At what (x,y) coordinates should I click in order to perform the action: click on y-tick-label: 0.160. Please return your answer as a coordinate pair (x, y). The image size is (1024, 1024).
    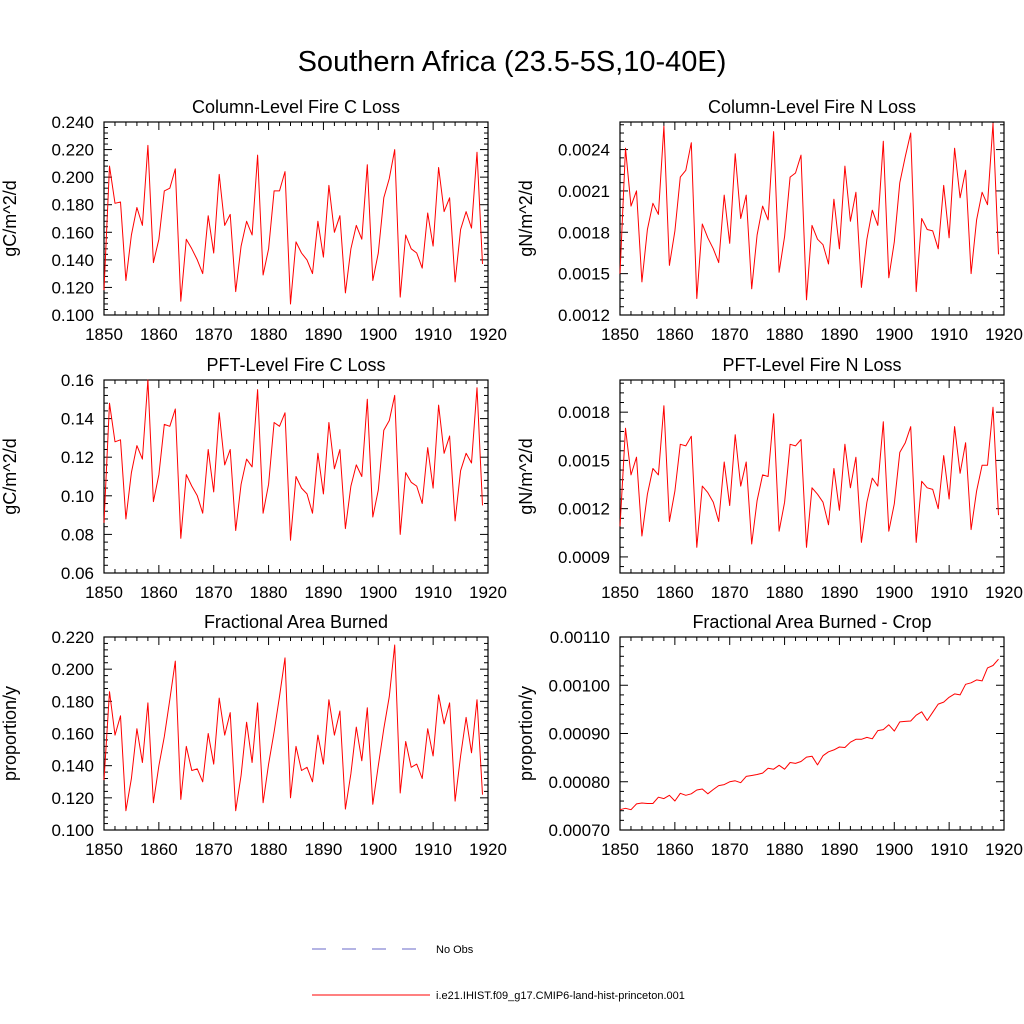
    Looking at the image, I should click on (72, 734).